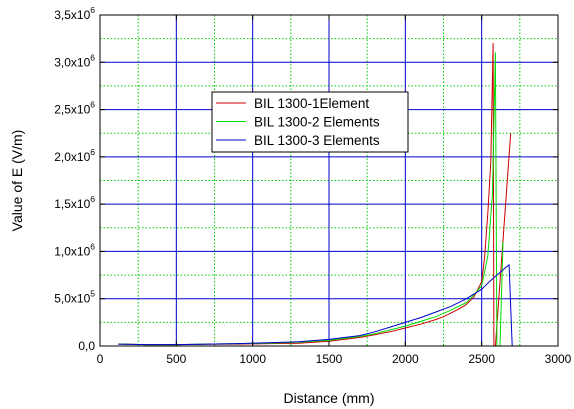  What do you see at coordinates (74, 249) in the screenshot?
I see `y-tick-label: 1,0x10⁶` at bounding box center [74, 249].